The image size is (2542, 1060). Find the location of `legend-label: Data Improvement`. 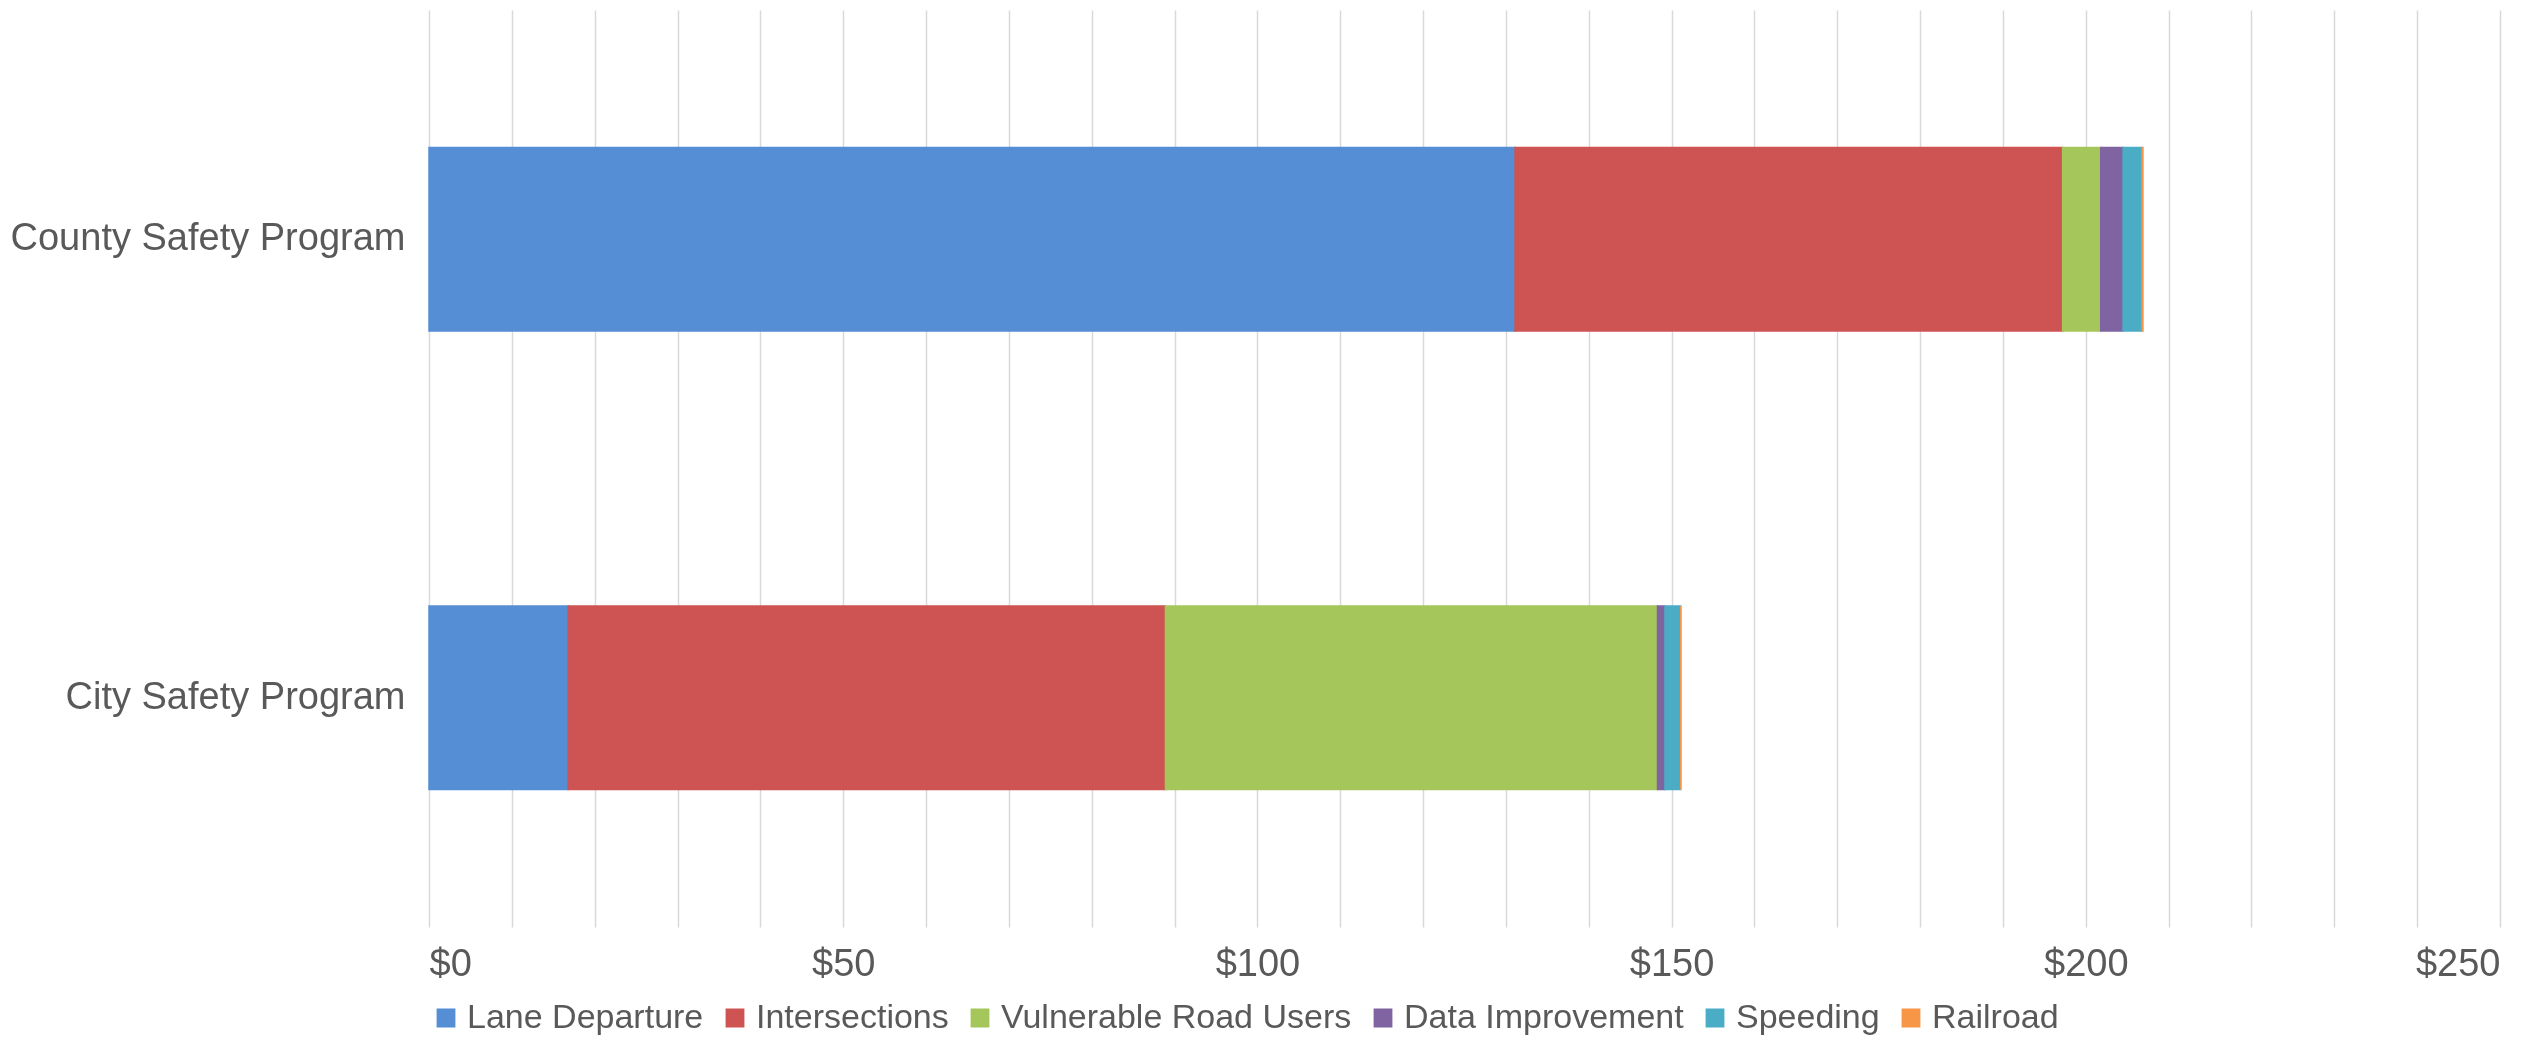

legend-label: Data Improvement is located at coordinates (1544, 1016).